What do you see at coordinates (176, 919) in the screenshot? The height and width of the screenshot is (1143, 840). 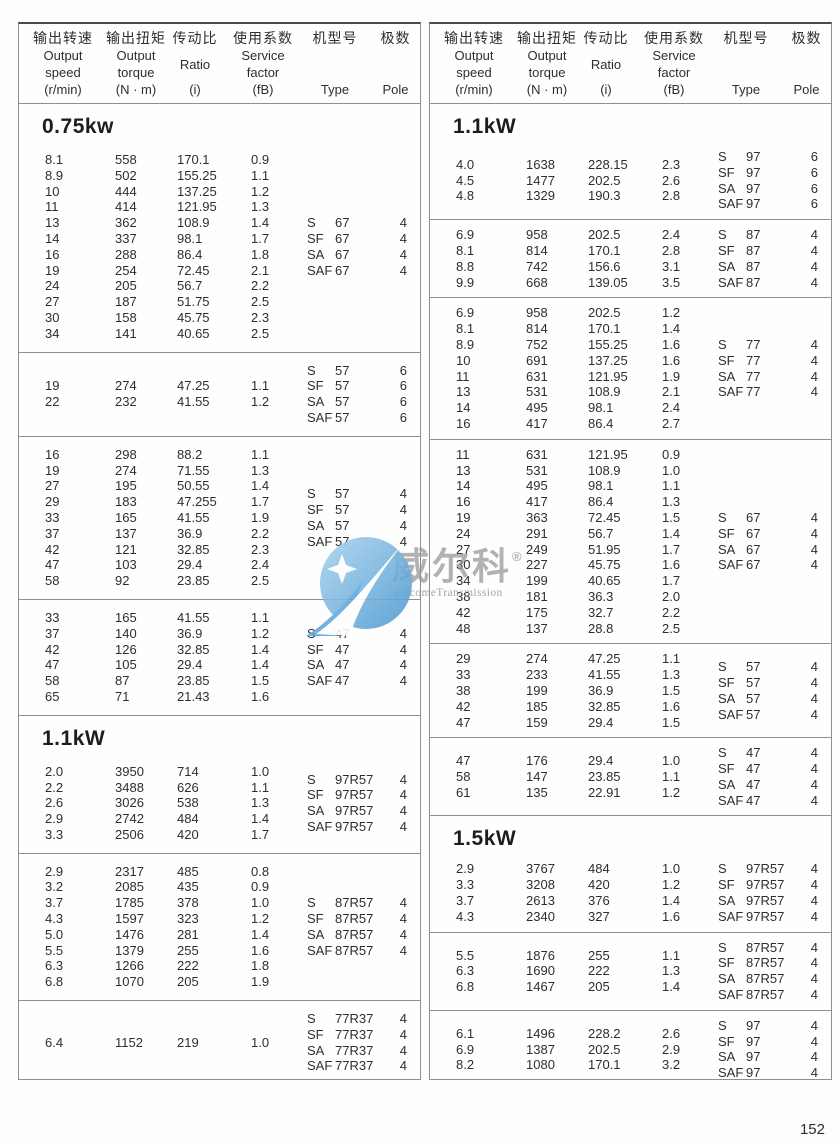 I see `spec-row: 4.3 1597 323 1.2` at bounding box center [176, 919].